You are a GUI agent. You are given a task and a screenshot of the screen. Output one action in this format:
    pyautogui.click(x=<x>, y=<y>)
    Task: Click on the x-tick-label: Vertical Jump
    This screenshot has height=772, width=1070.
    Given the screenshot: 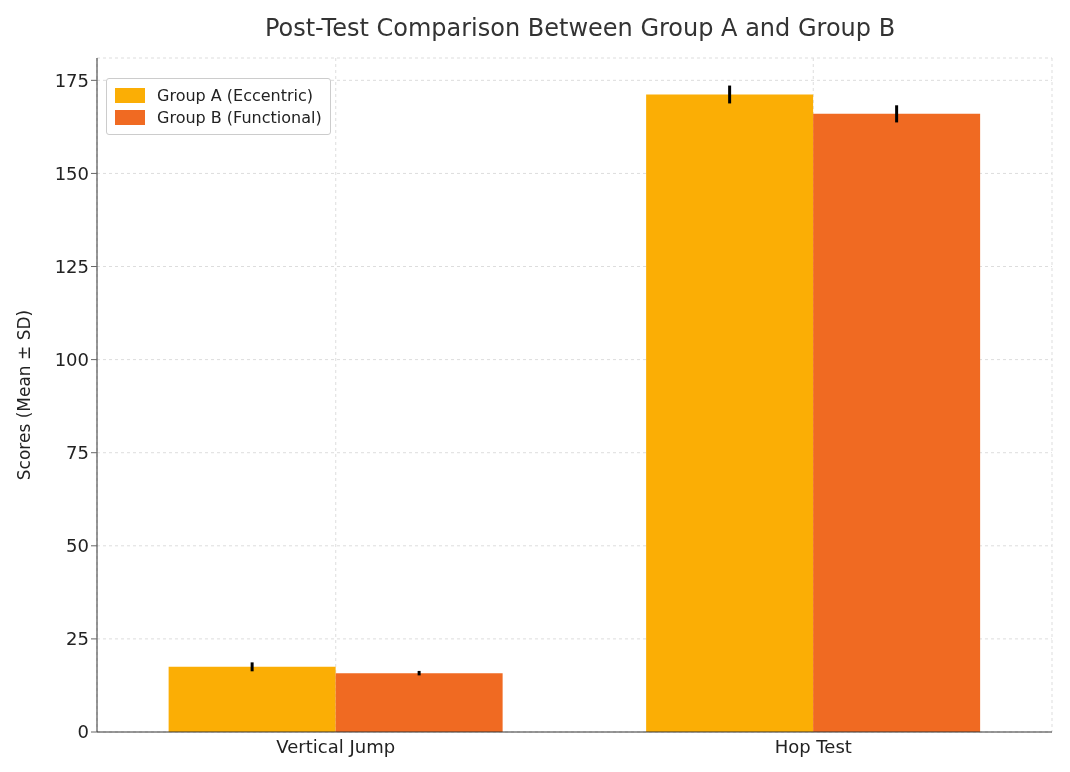 What is the action you would take?
    pyautogui.click(x=336, y=746)
    